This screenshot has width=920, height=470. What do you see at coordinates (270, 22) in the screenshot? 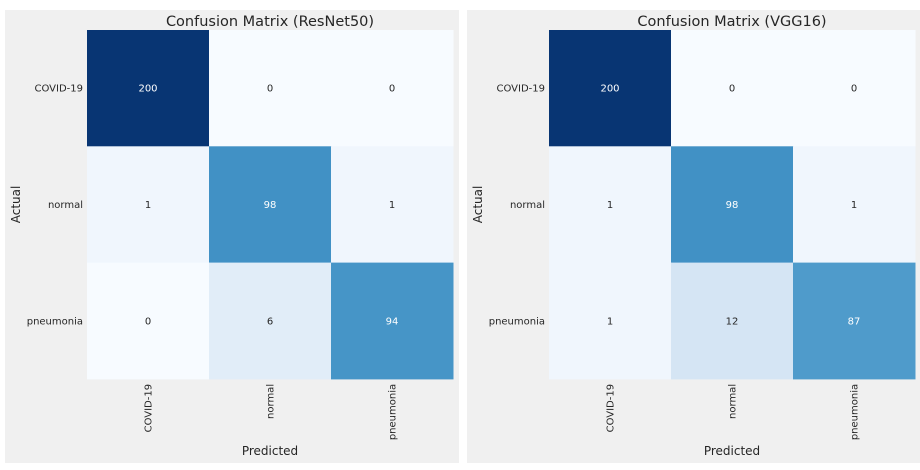
I see `chart-title: Confusion Matrix (ResNet50)` at bounding box center [270, 22].